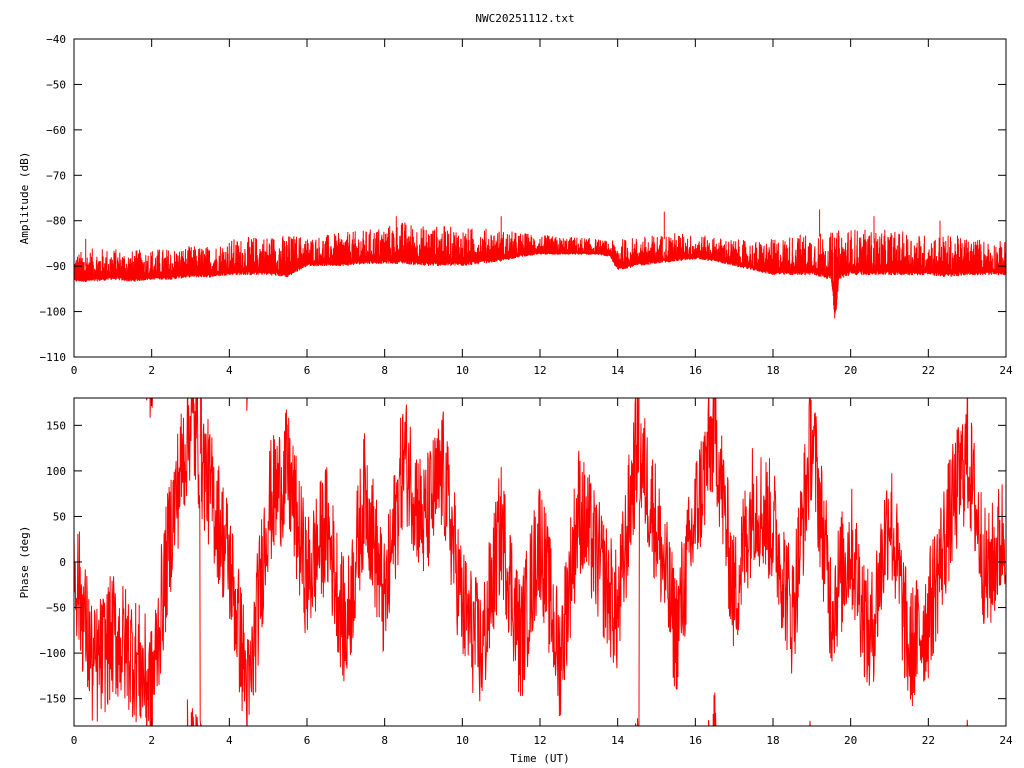 The height and width of the screenshot is (768, 1024). I want to click on amplitude-trace-group, so click(540, 264).